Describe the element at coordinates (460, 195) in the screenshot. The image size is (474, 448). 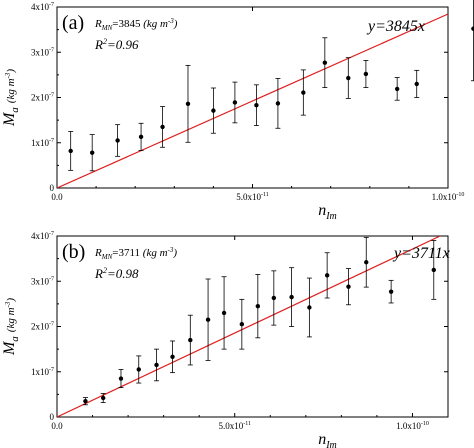
I see `x-tick-label-exp: -10` at that location.